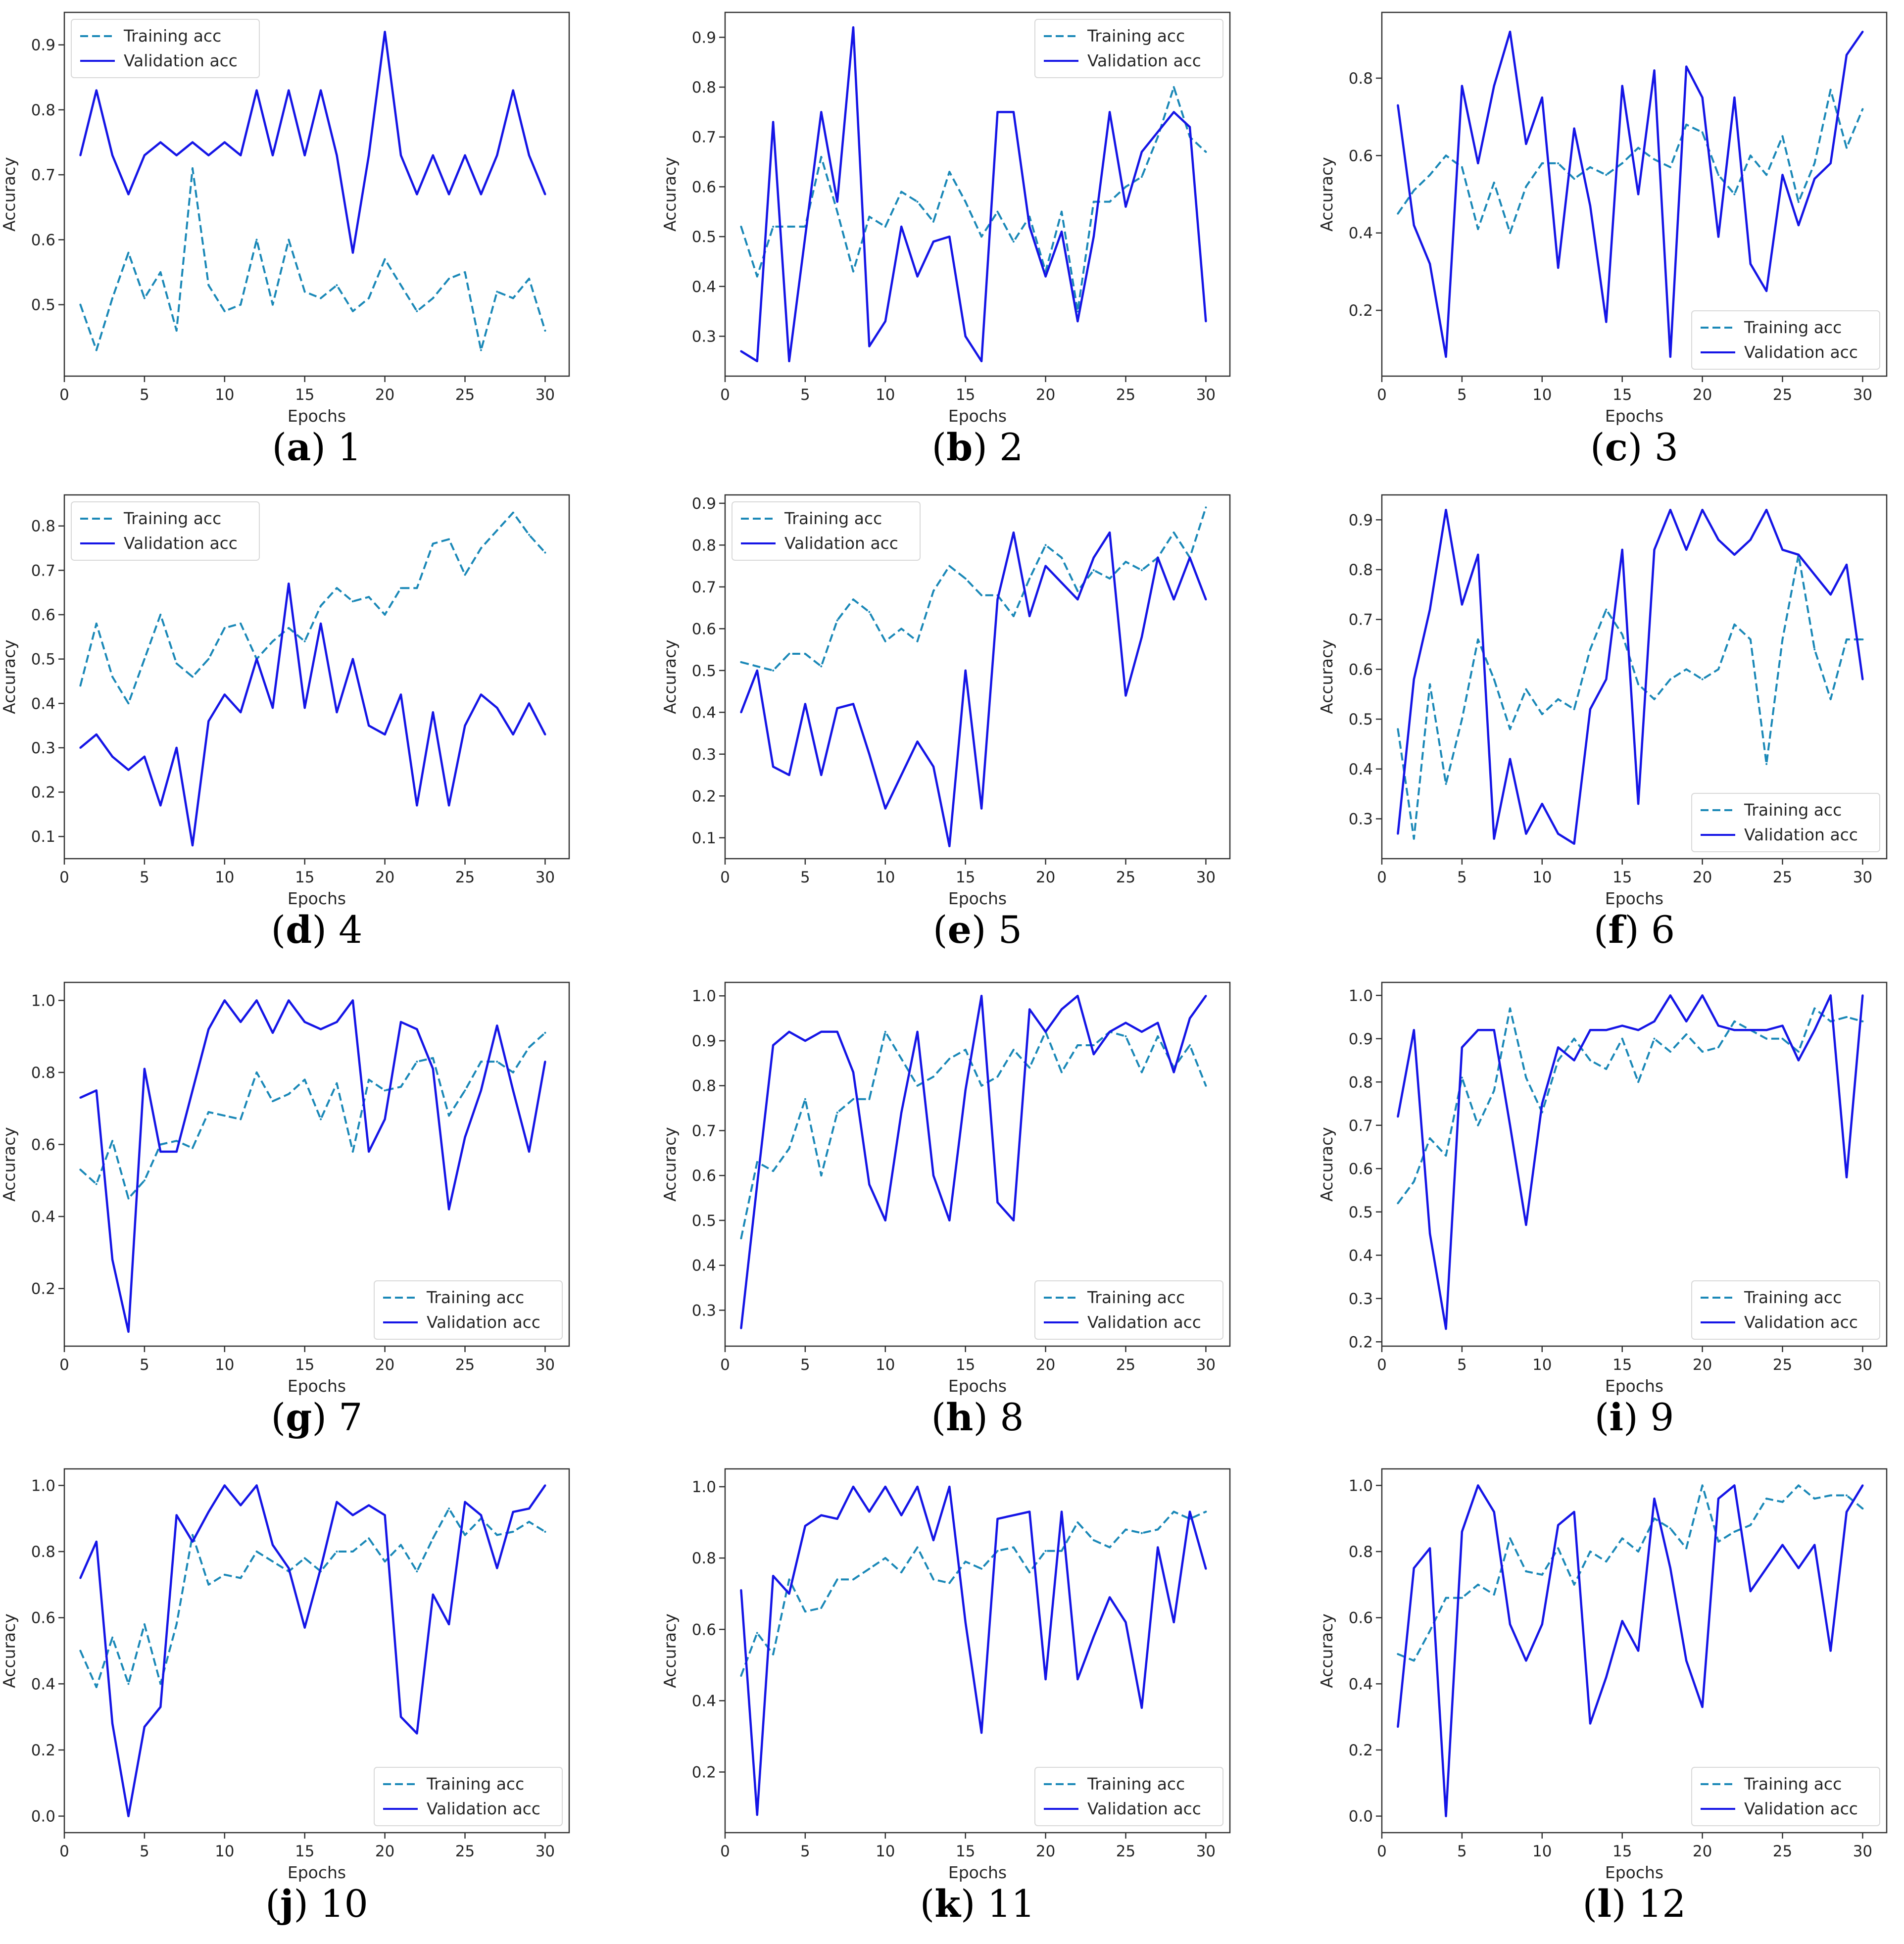 The width and height of the screenshot is (1904, 1944). I want to click on training-acc-line, so click(313, 259).